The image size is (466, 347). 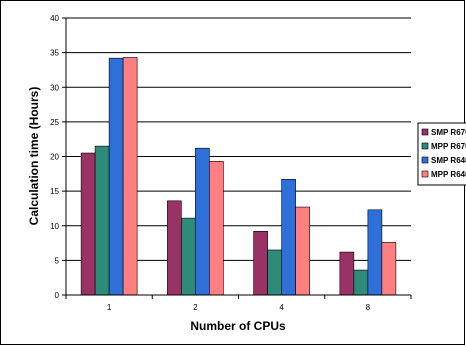 What do you see at coordinates (54, 18) in the screenshot?
I see `y-tick-label: 40` at bounding box center [54, 18].